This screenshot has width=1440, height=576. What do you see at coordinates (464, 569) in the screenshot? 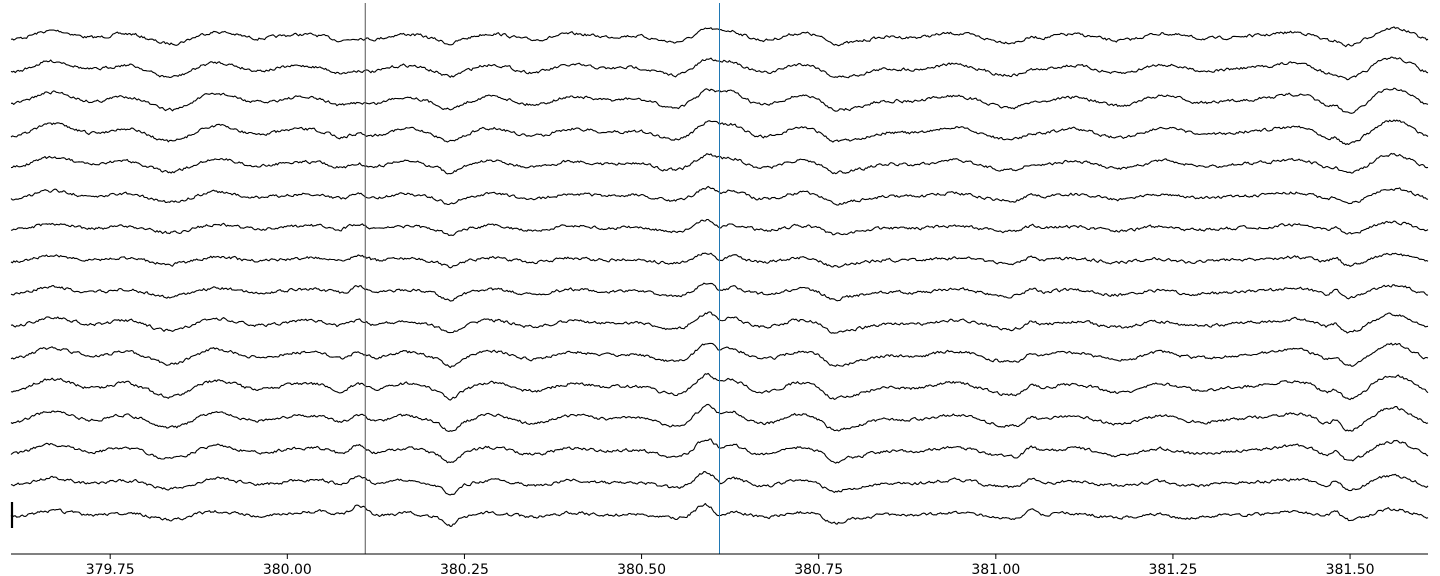
I see `x-tick-label: 380.25` at bounding box center [464, 569].